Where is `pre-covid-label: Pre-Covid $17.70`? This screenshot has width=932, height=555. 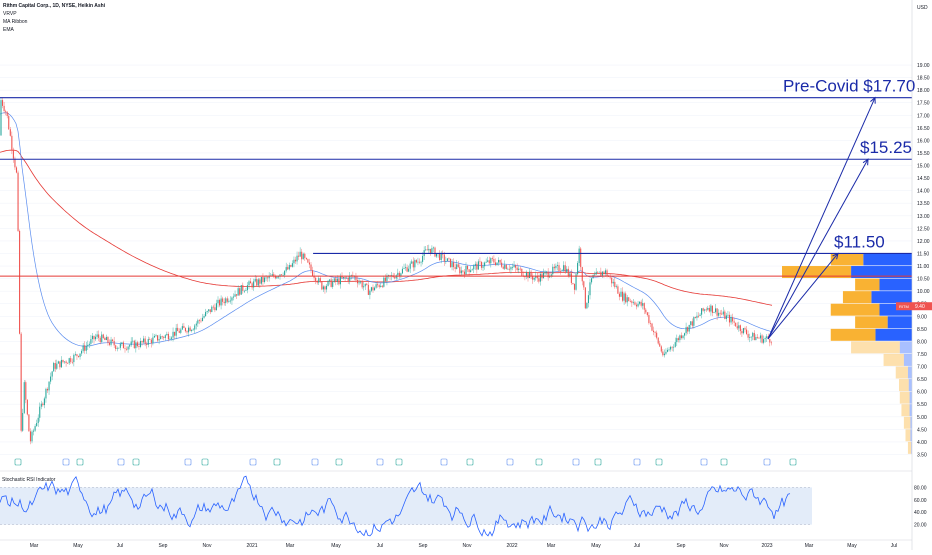 pre-covid-label: Pre-Covid $17.70 is located at coordinates (849, 86).